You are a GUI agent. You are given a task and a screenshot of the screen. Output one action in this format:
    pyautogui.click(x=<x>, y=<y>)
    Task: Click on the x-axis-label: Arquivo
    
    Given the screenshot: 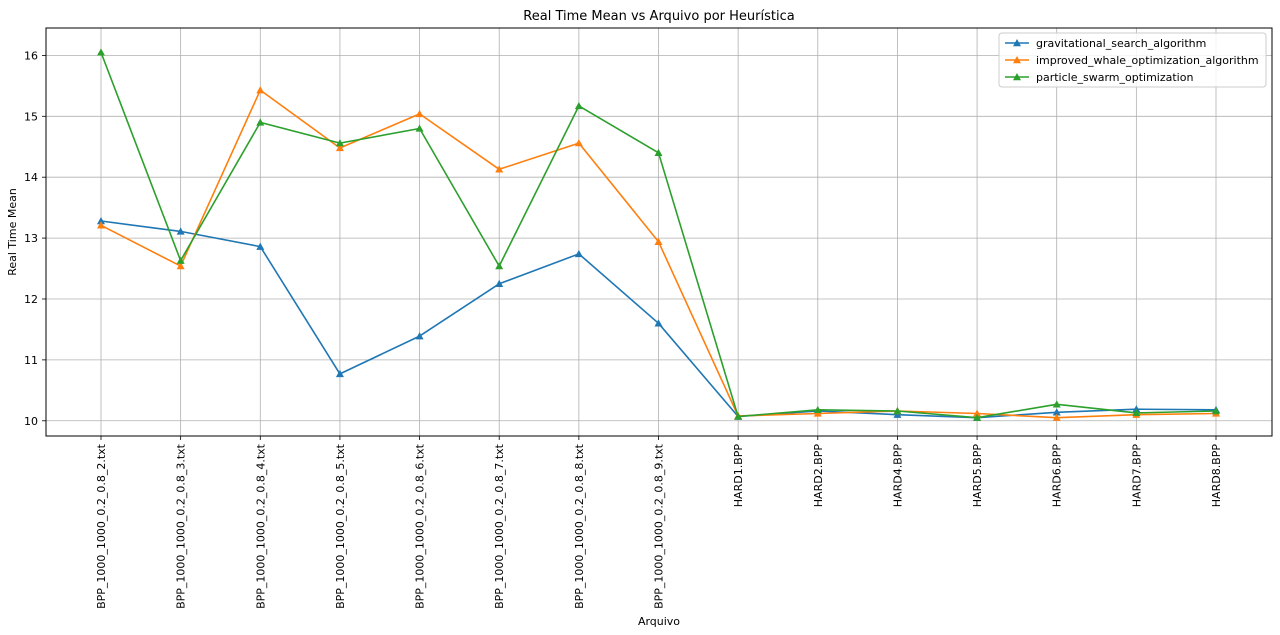 What is the action you would take?
    pyautogui.click(x=659, y=621)
    